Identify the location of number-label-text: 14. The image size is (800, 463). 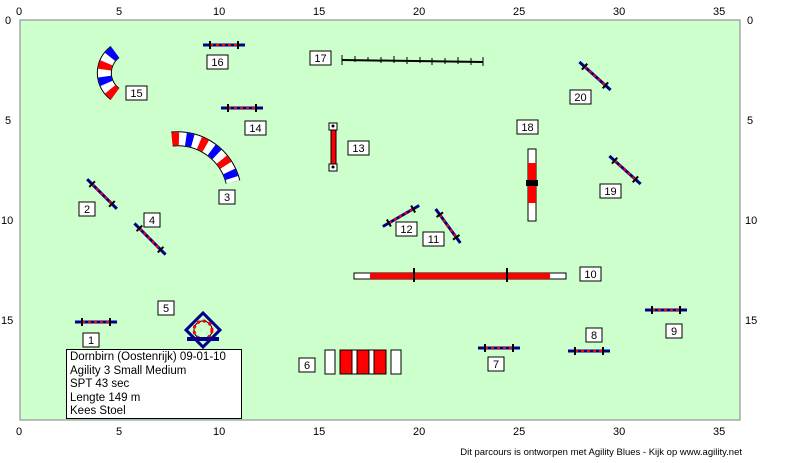
(255, 129).